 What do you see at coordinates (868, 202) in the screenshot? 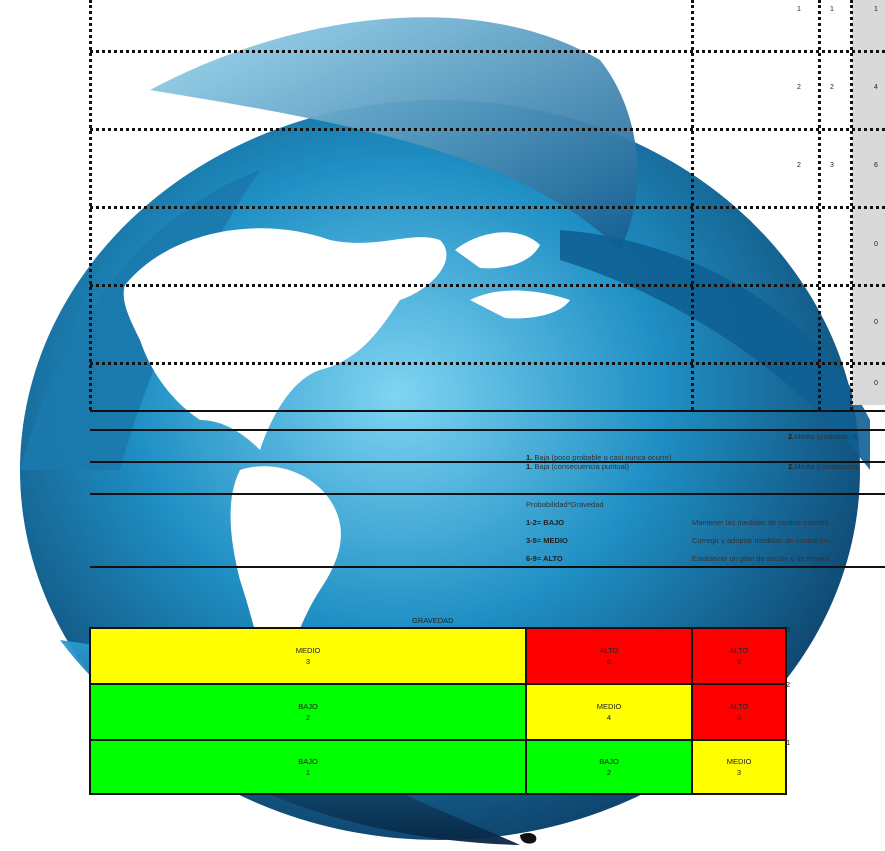
I see `total-column-background` at bounding box center [868, 202].